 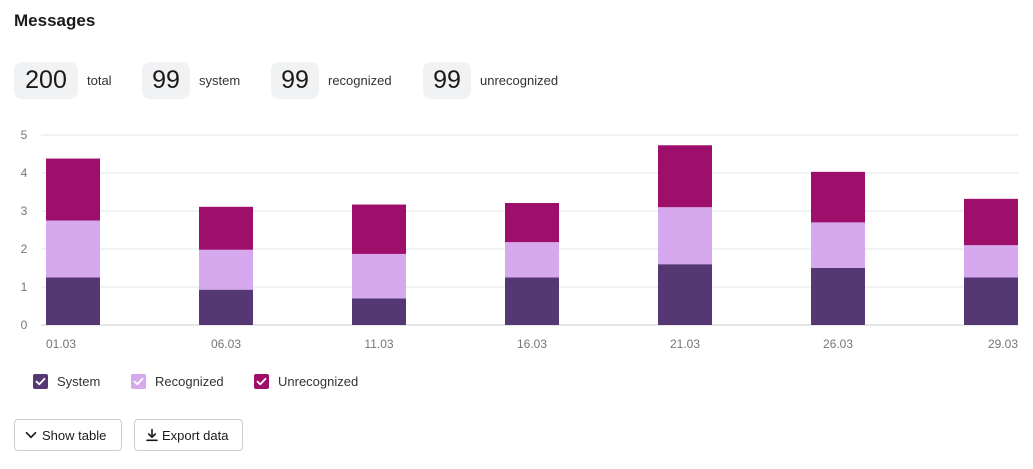 I want to click on x-tick-label: 26.03, so click(x=838, y=344).